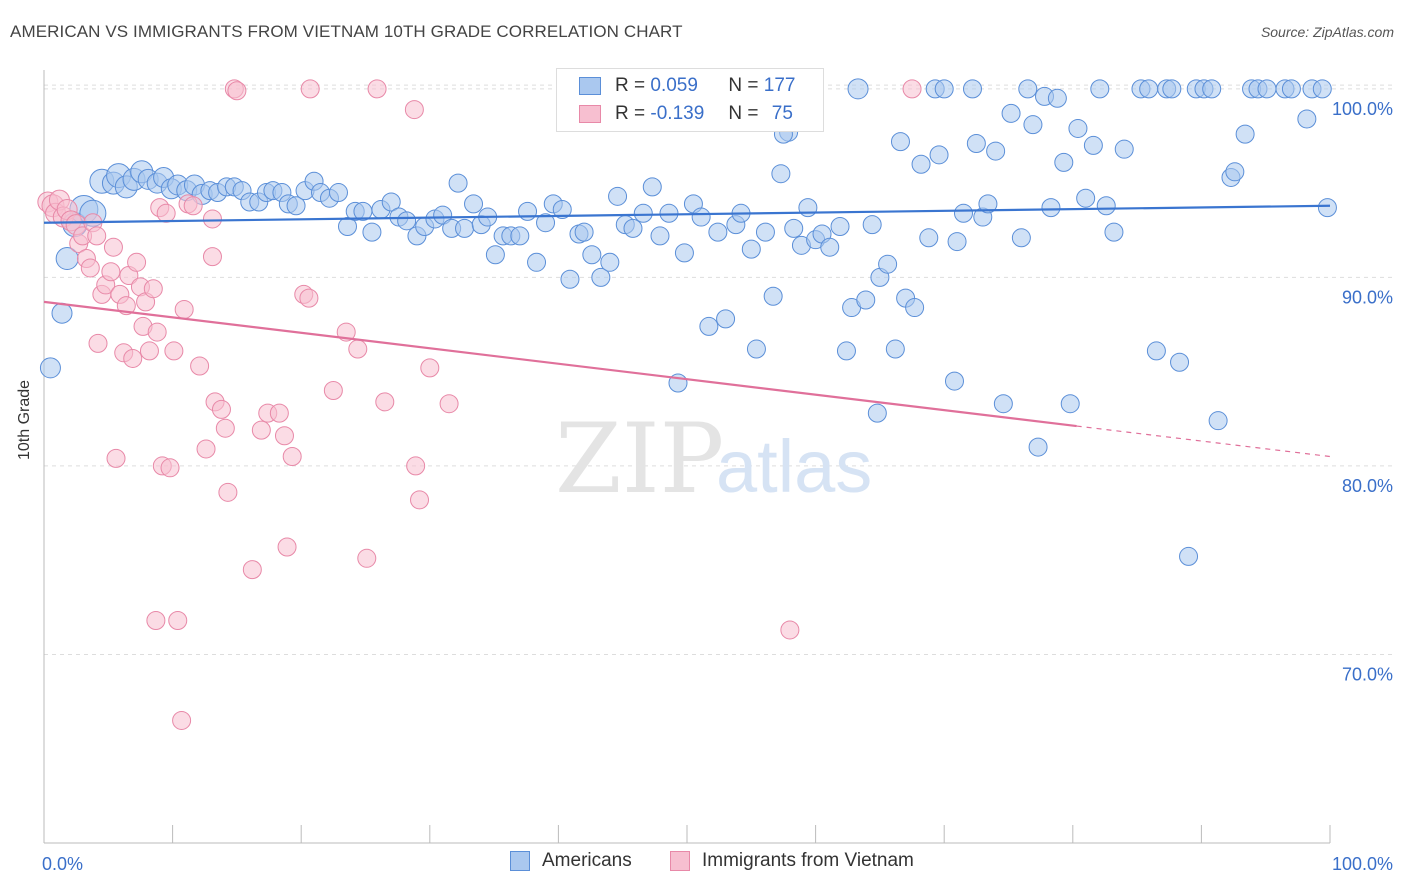 This screenshot has width=1406, height=892. I want to click on legend-r-value: -0.139, so click(677, 113).